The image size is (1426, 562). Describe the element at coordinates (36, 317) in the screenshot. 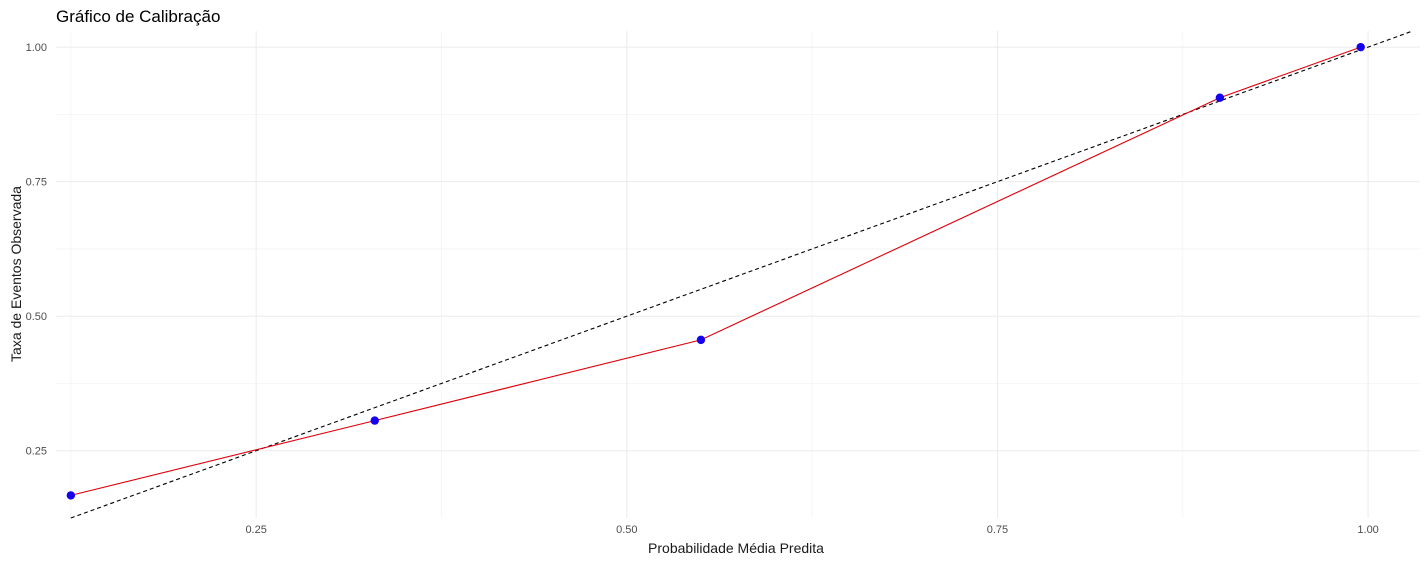

I see `y-tick-label: 0.50` at that location.